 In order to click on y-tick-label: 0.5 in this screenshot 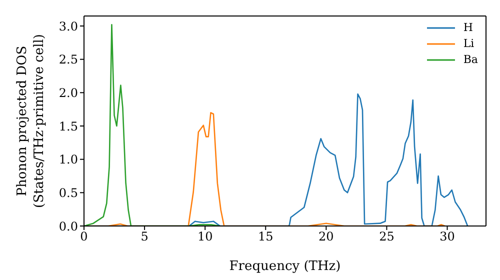, I will do `click(68, 193)`.